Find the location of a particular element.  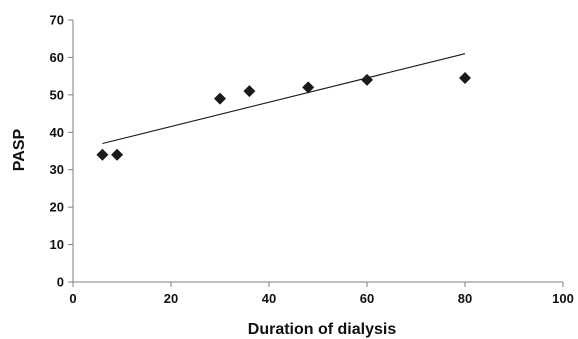

y-tick-label: 70 is located at coordinates (57, 20).